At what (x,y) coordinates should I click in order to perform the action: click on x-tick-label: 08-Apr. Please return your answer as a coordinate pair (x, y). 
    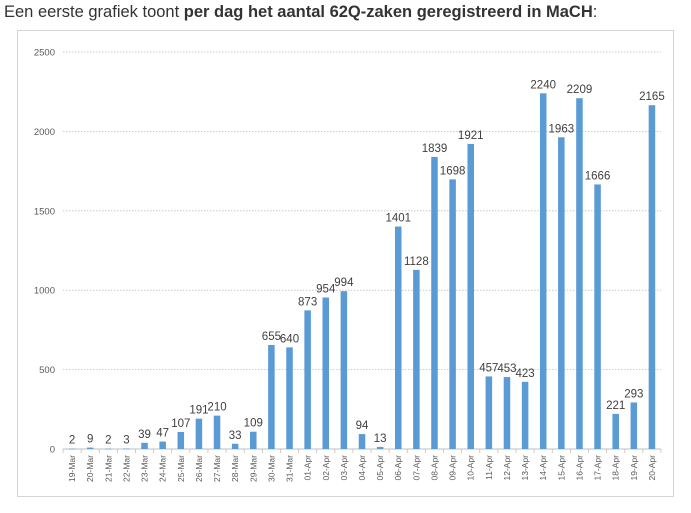
    Looking at the image, I should click on (434, 468).